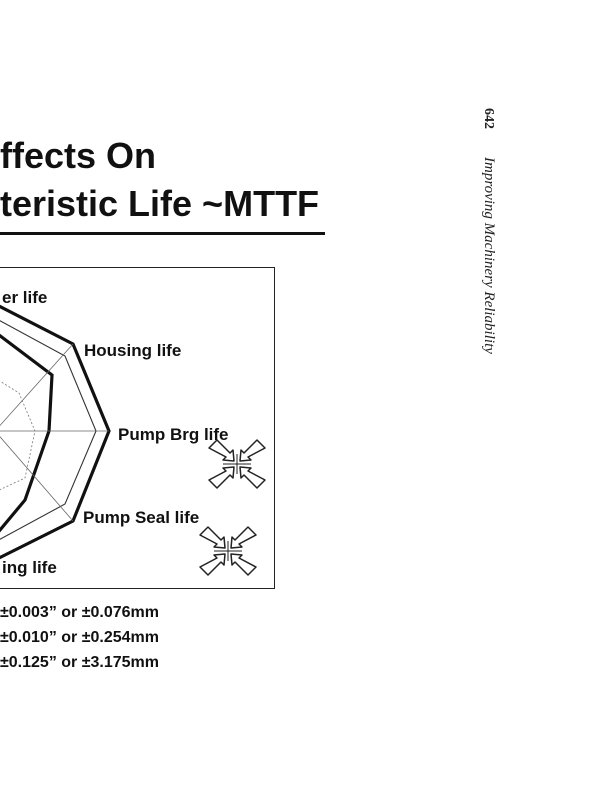  I want to click on arrows-inward-icon, so click(237, 464).